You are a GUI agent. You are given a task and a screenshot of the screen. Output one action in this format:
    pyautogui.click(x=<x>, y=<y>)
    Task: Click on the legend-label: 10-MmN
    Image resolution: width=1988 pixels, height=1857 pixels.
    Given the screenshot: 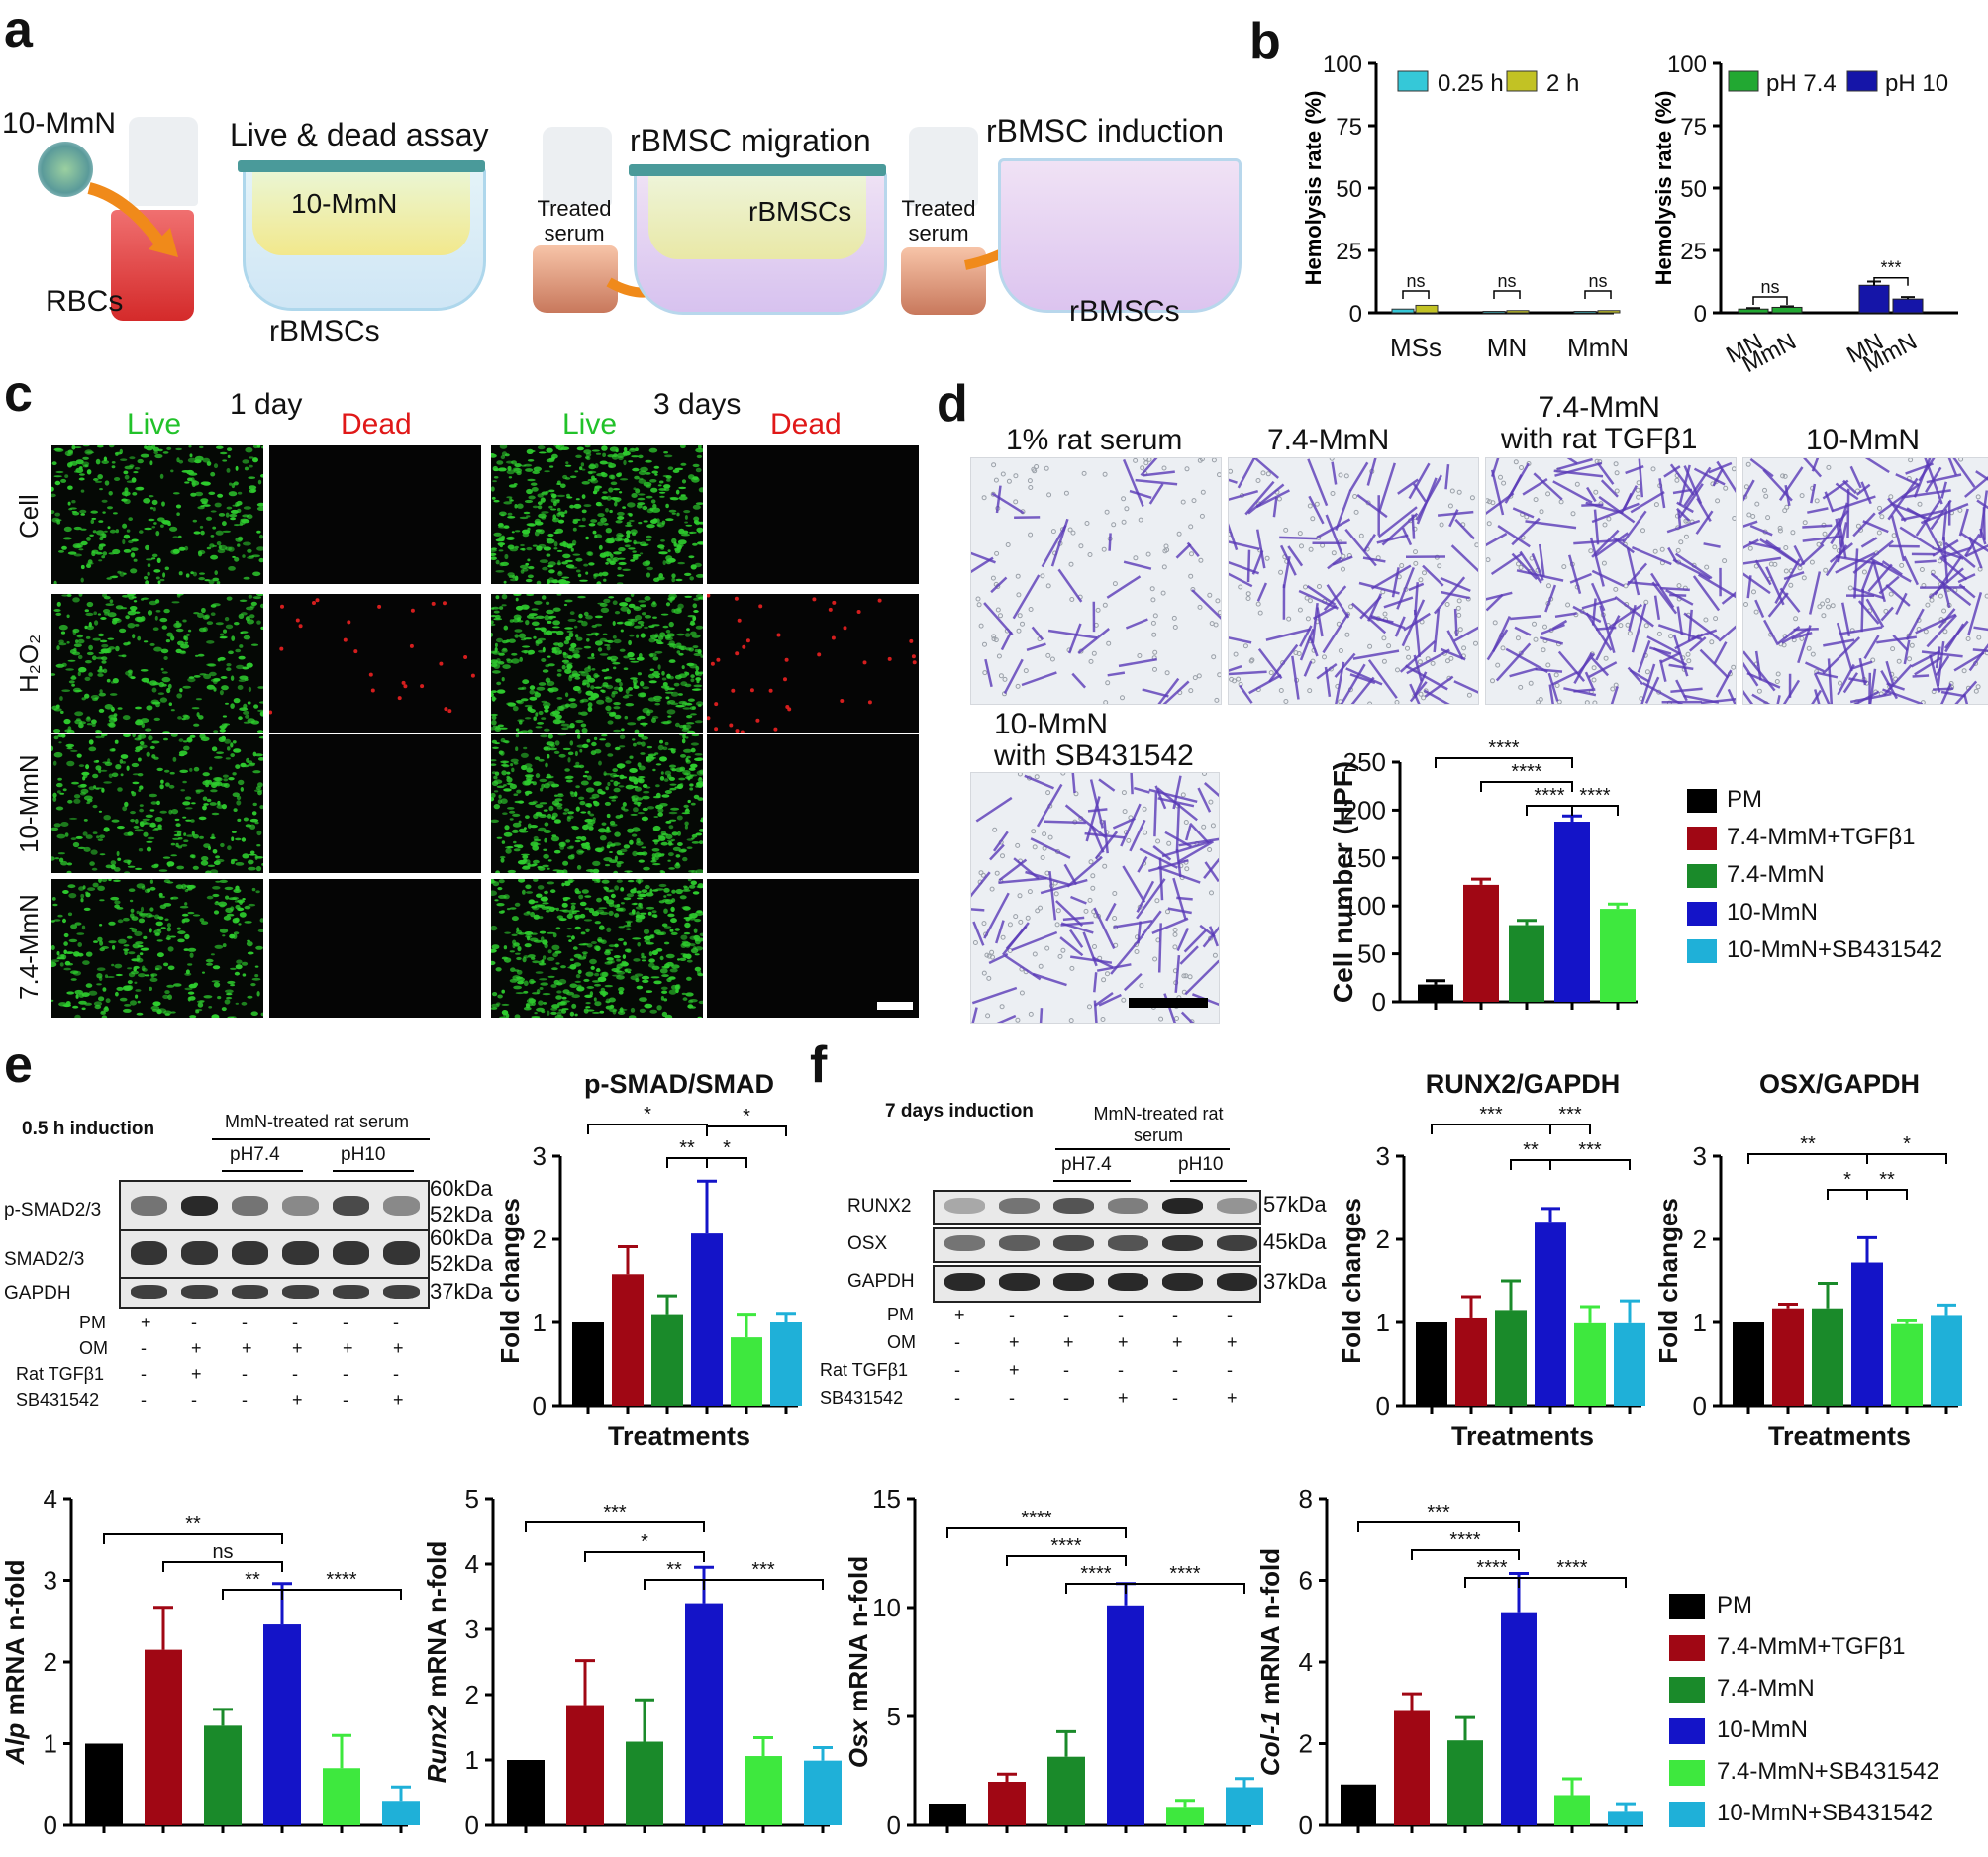 What is the action you would take?
    pyautogui.click(x=1763, y=1729)
    